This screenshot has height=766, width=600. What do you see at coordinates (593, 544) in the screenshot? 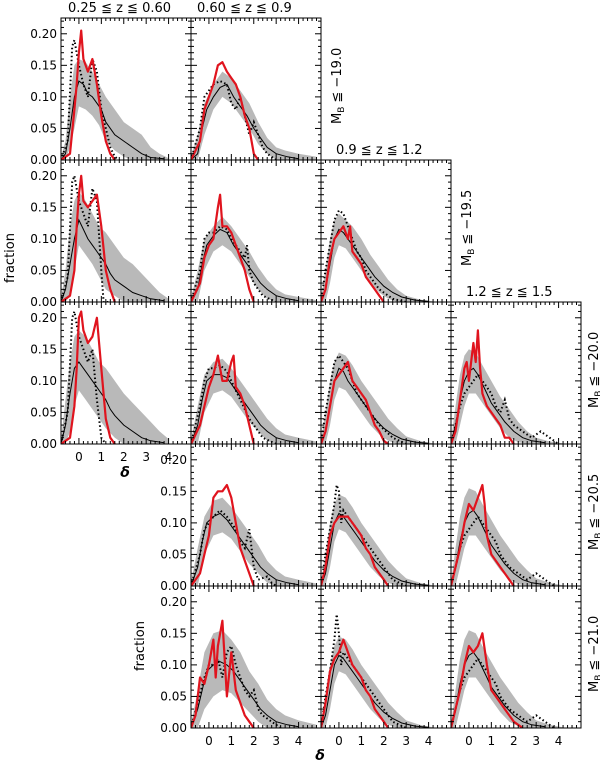
I see `row-label-4-m: M` at bounding box center [593, 544].